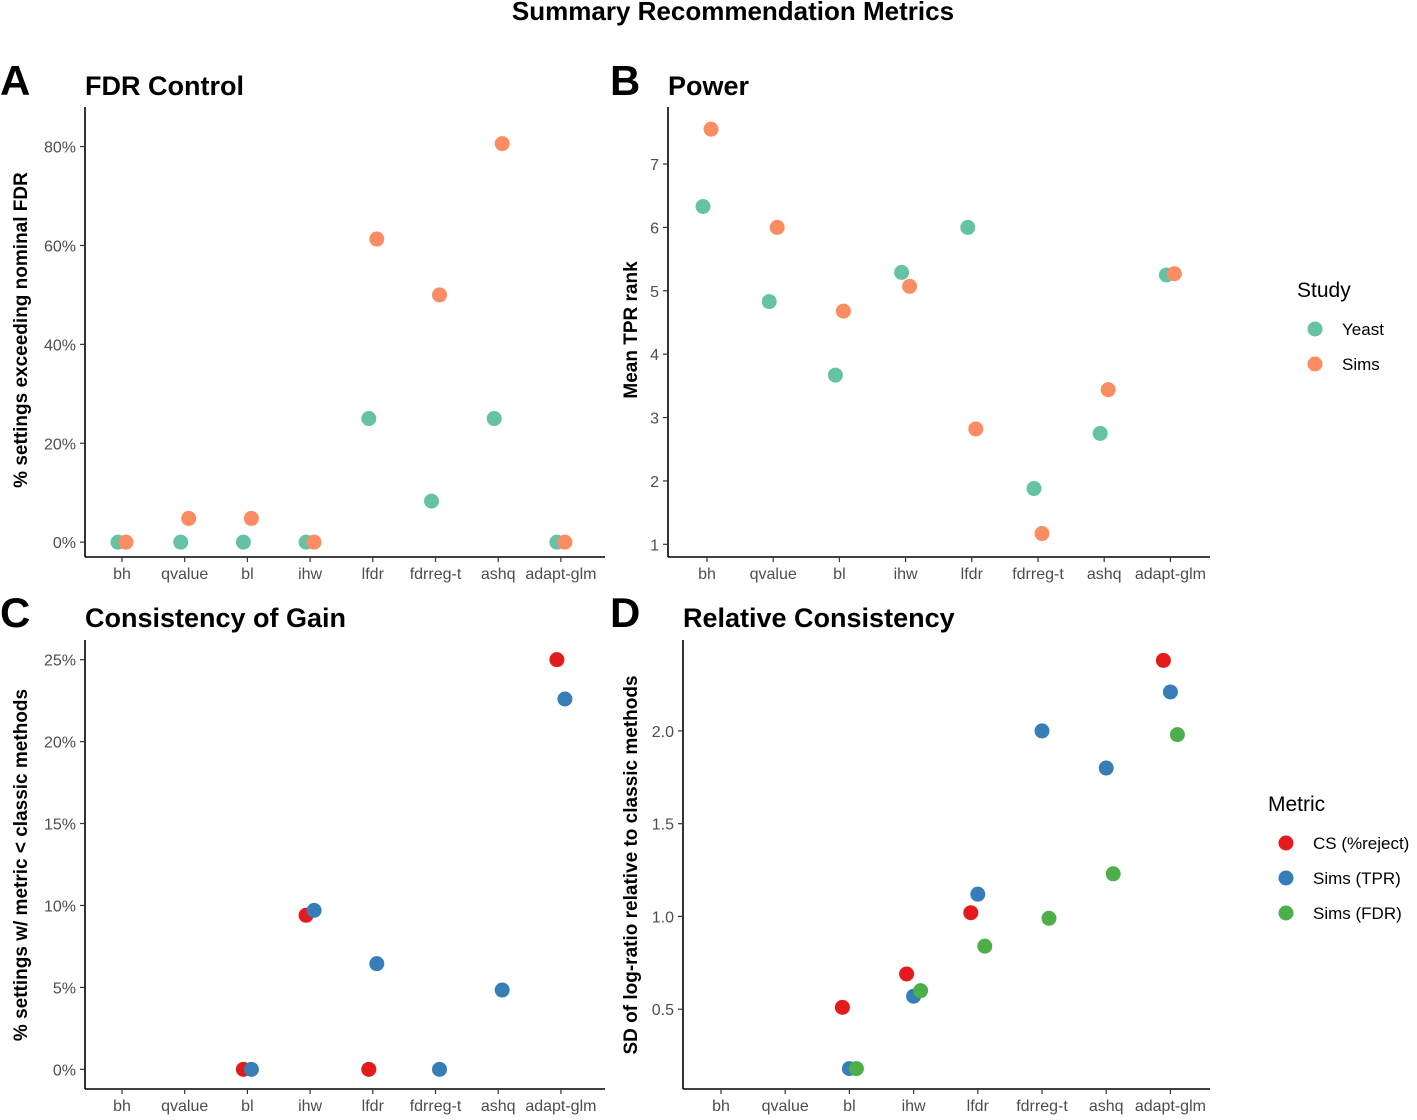 The image size is (1417, 1120). I want to click on panel-d-title: Relative Consistency, so click(819, 618).